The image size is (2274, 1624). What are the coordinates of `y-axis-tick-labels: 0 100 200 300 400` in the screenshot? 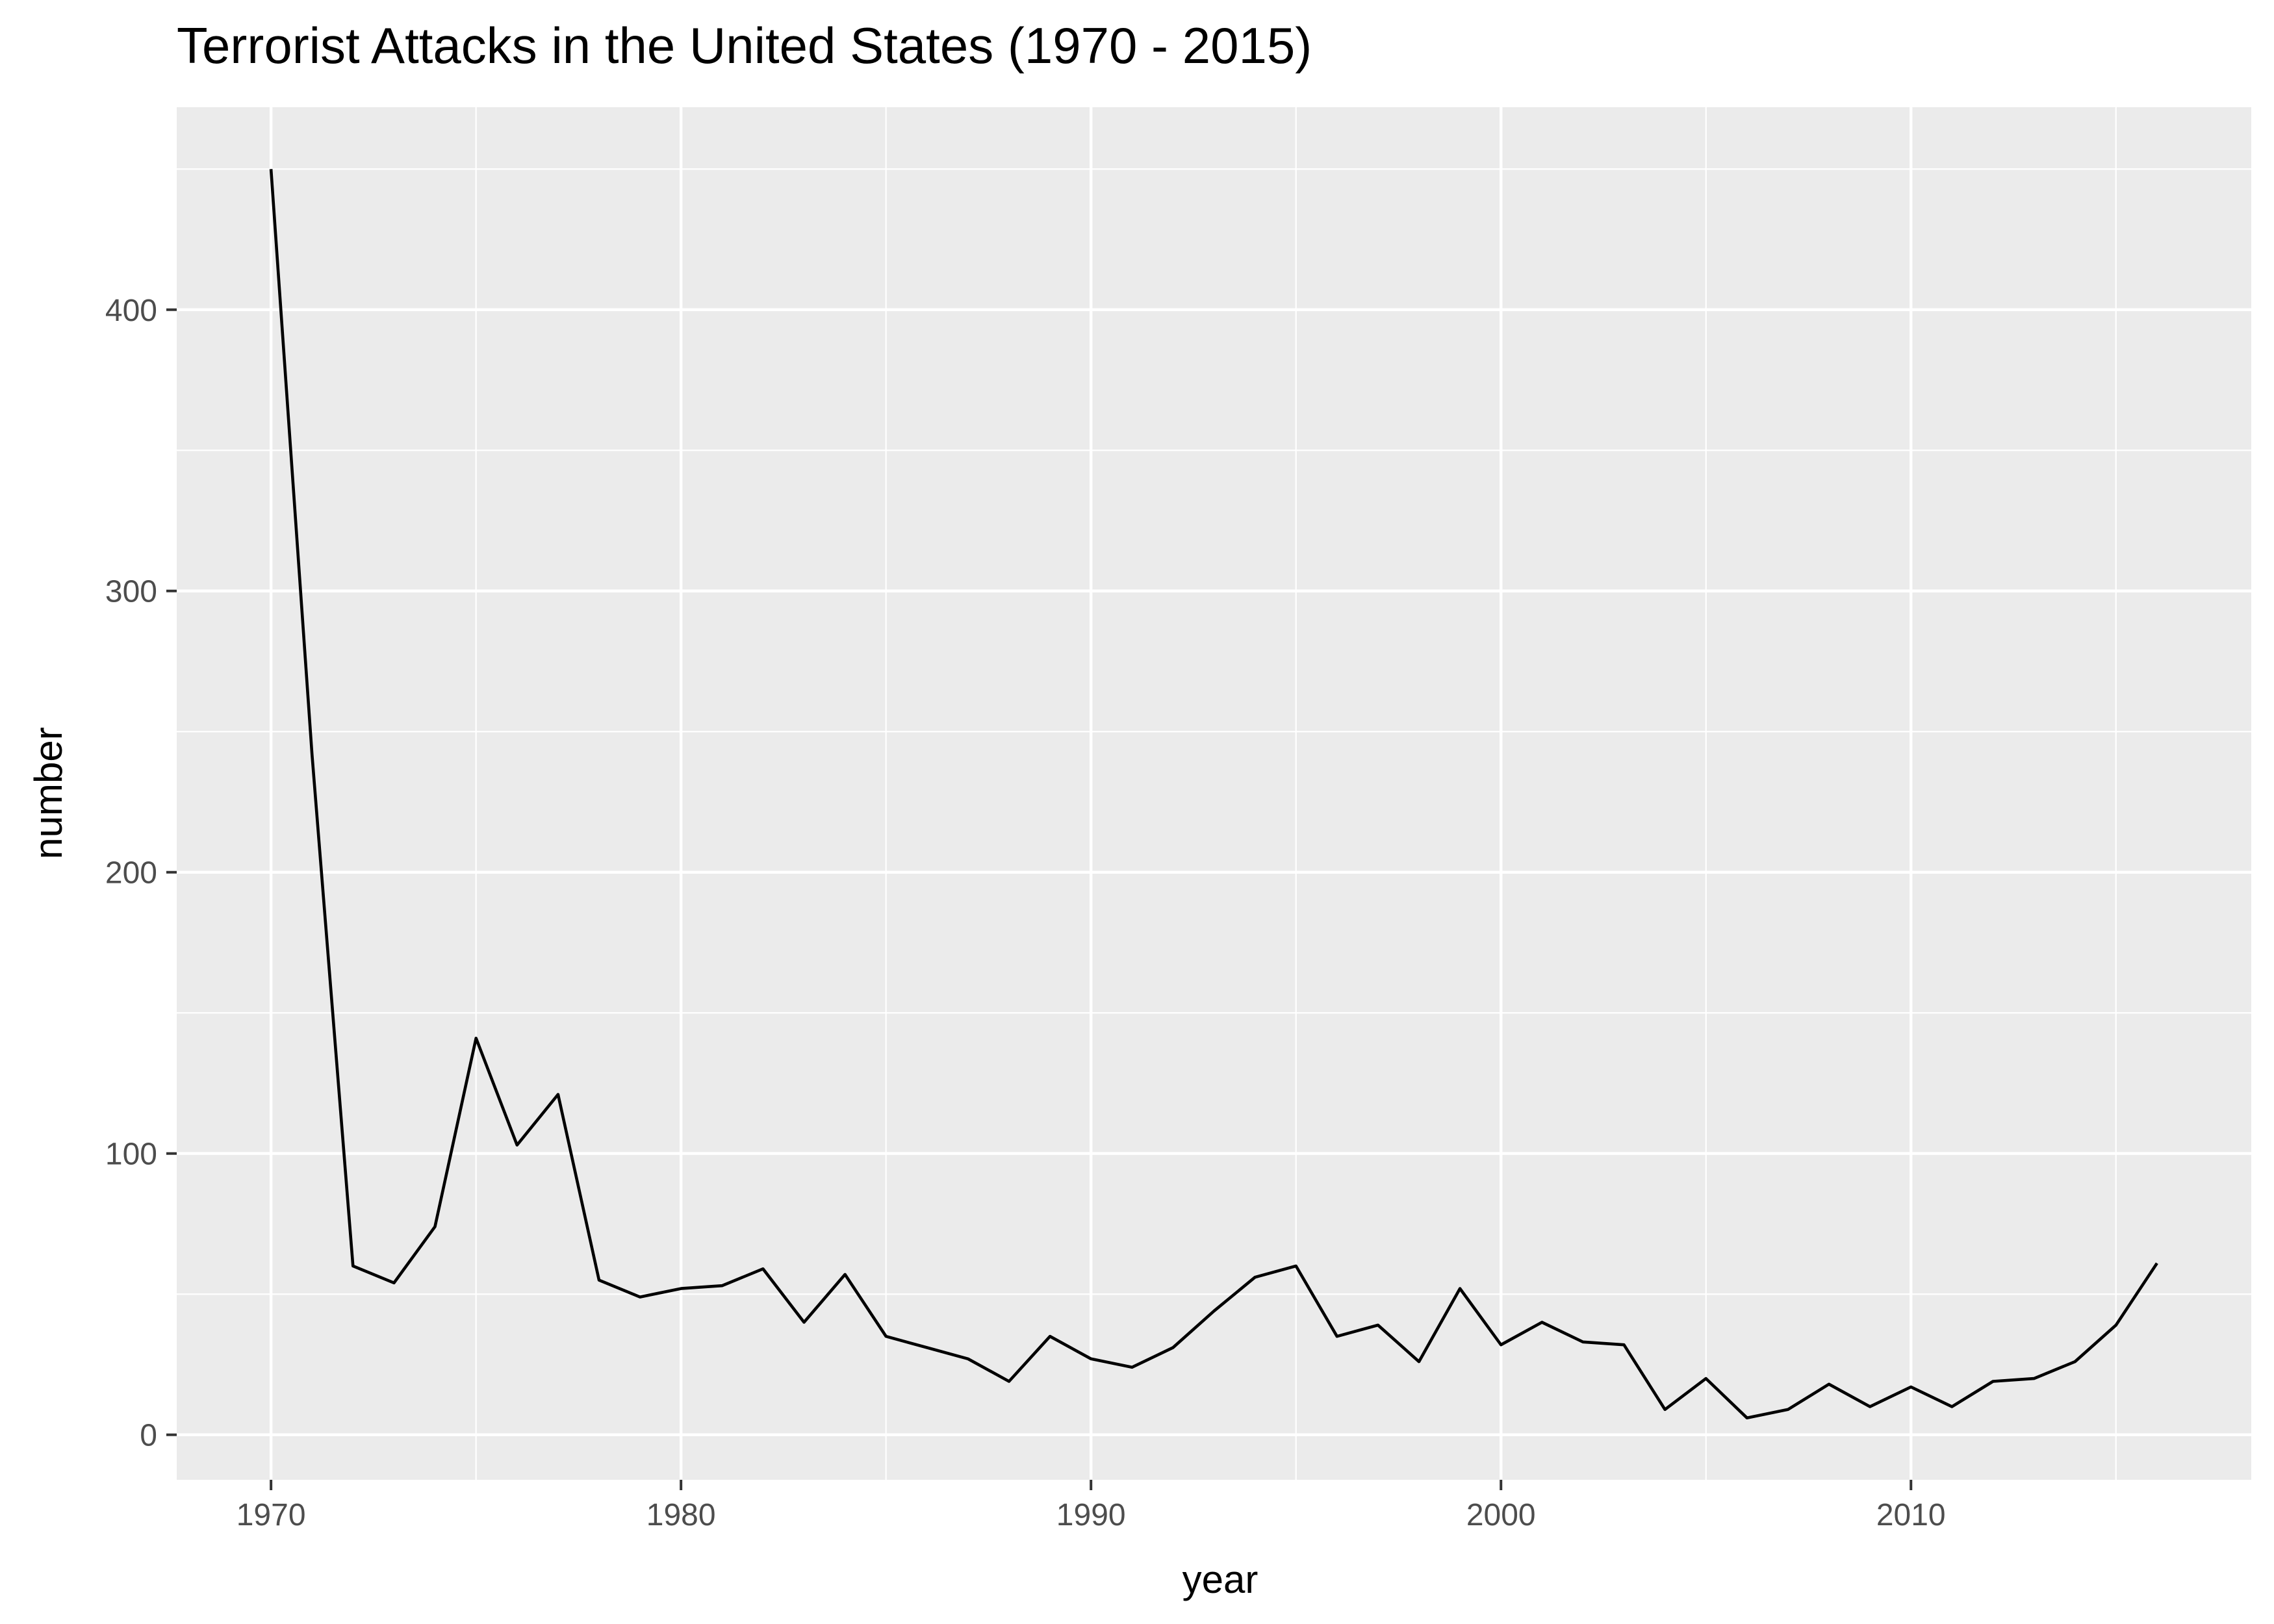 It's located at (131, 873).